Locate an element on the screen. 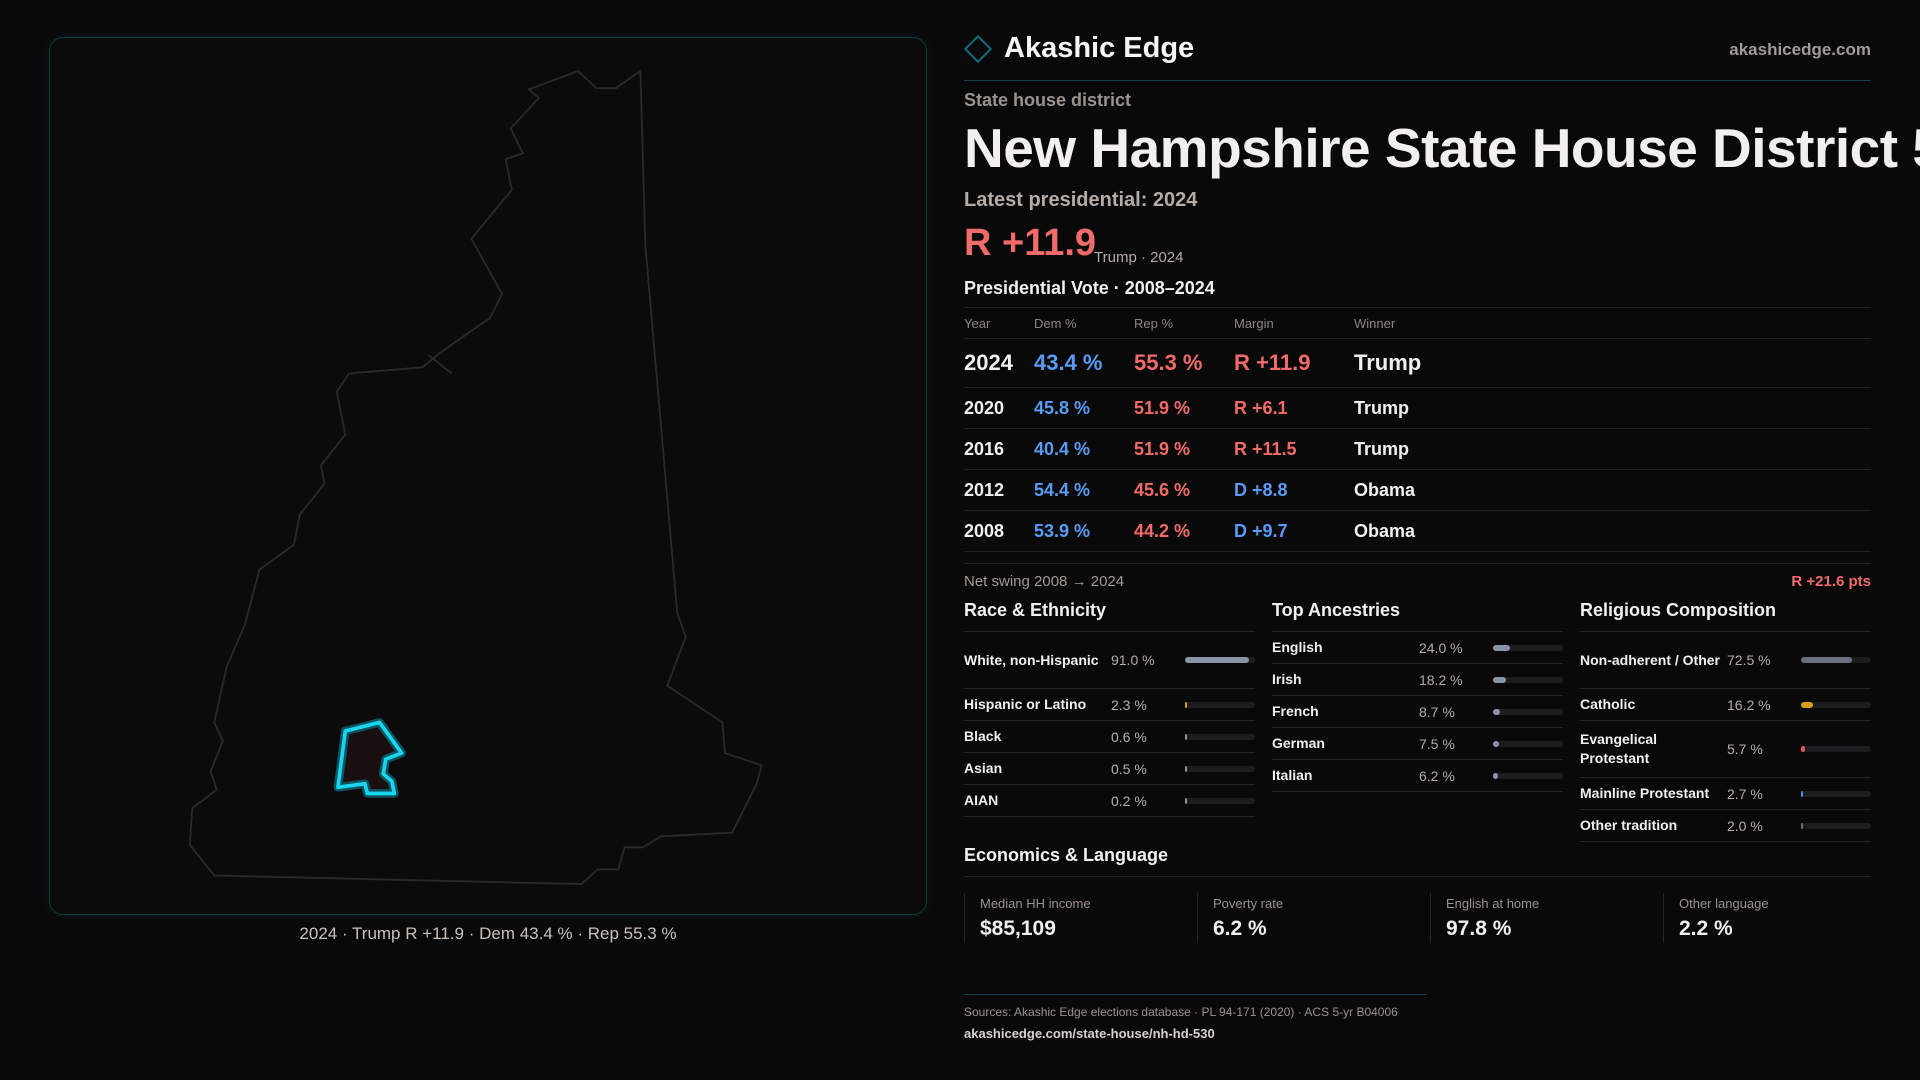 This screenshot has width=1920, height=1080. cell-rep: 45.6 % is located at coordinates (1184, 490).